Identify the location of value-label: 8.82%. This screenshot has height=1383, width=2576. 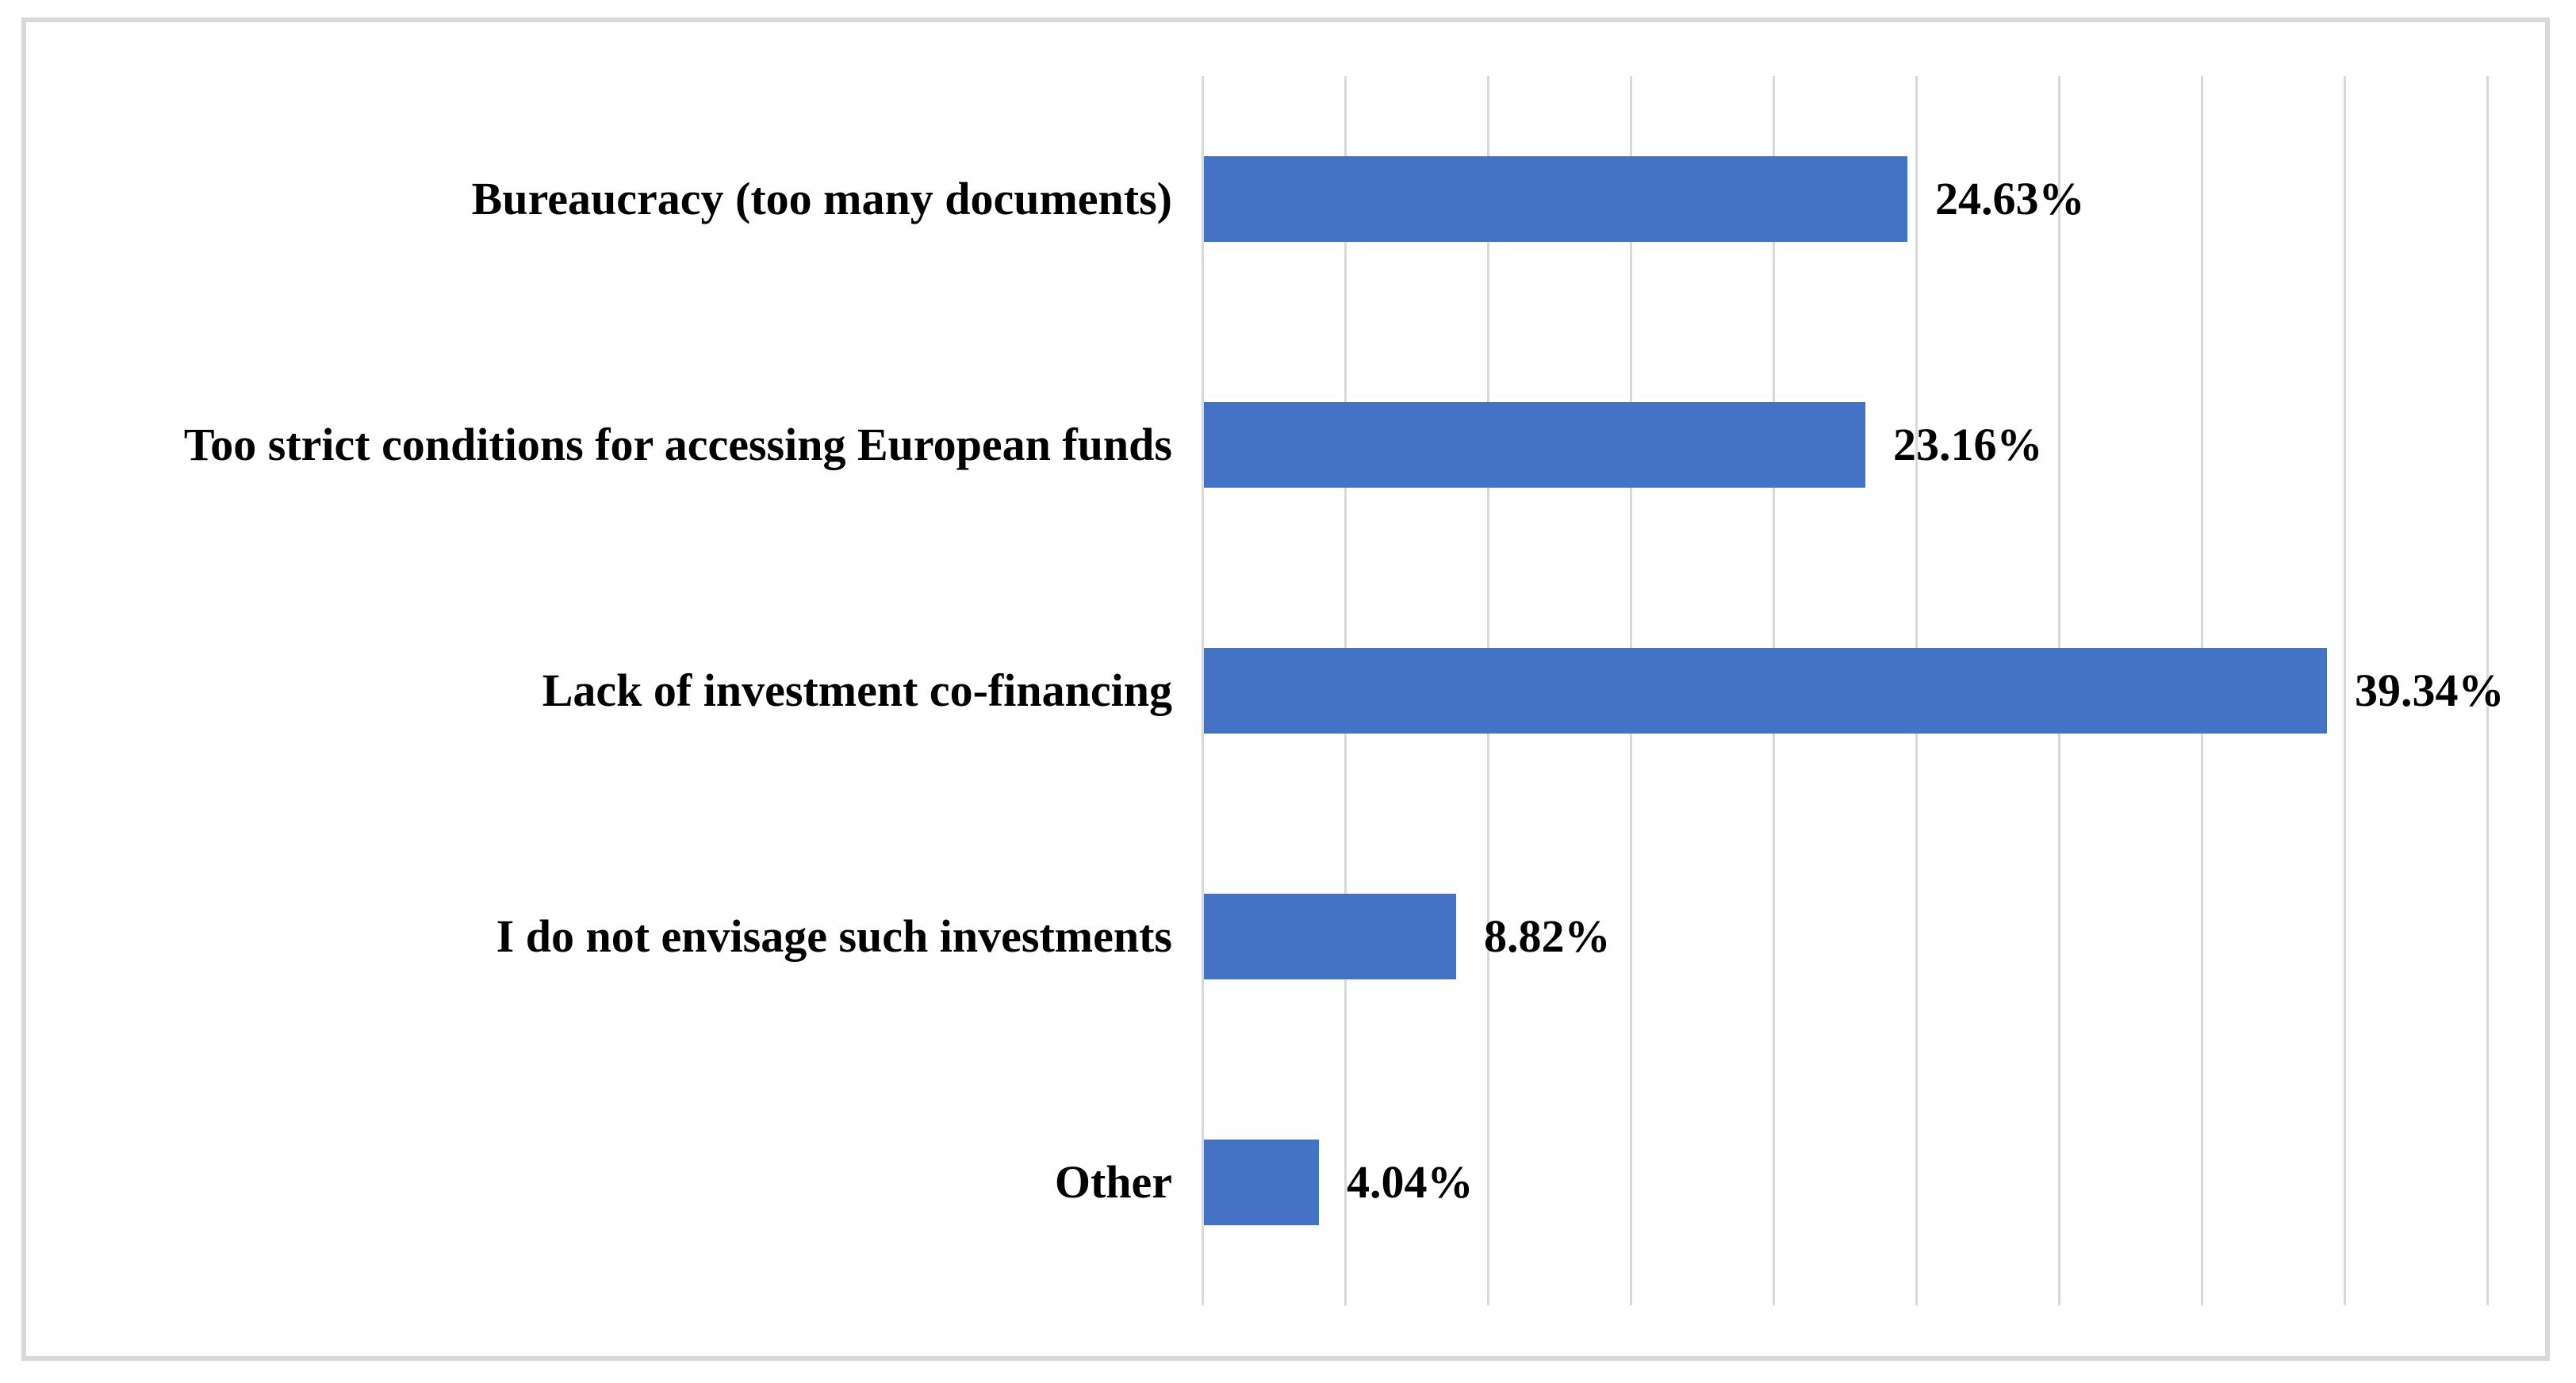
(1548, 936).